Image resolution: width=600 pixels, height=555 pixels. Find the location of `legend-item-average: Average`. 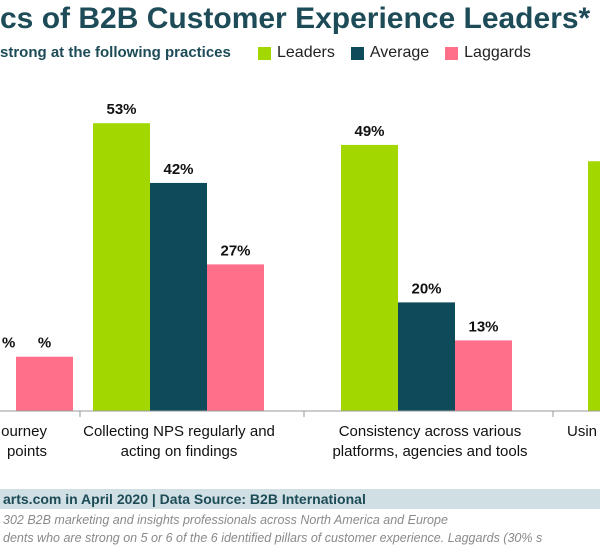

legend-item-average: Average is located at coordinates (390, 53).